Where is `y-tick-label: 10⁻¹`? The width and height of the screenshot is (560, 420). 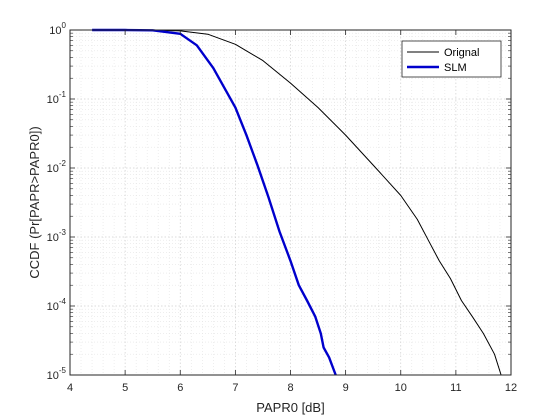 y-tick-label: 10⁻¹ is located at coordinates (57, 98).